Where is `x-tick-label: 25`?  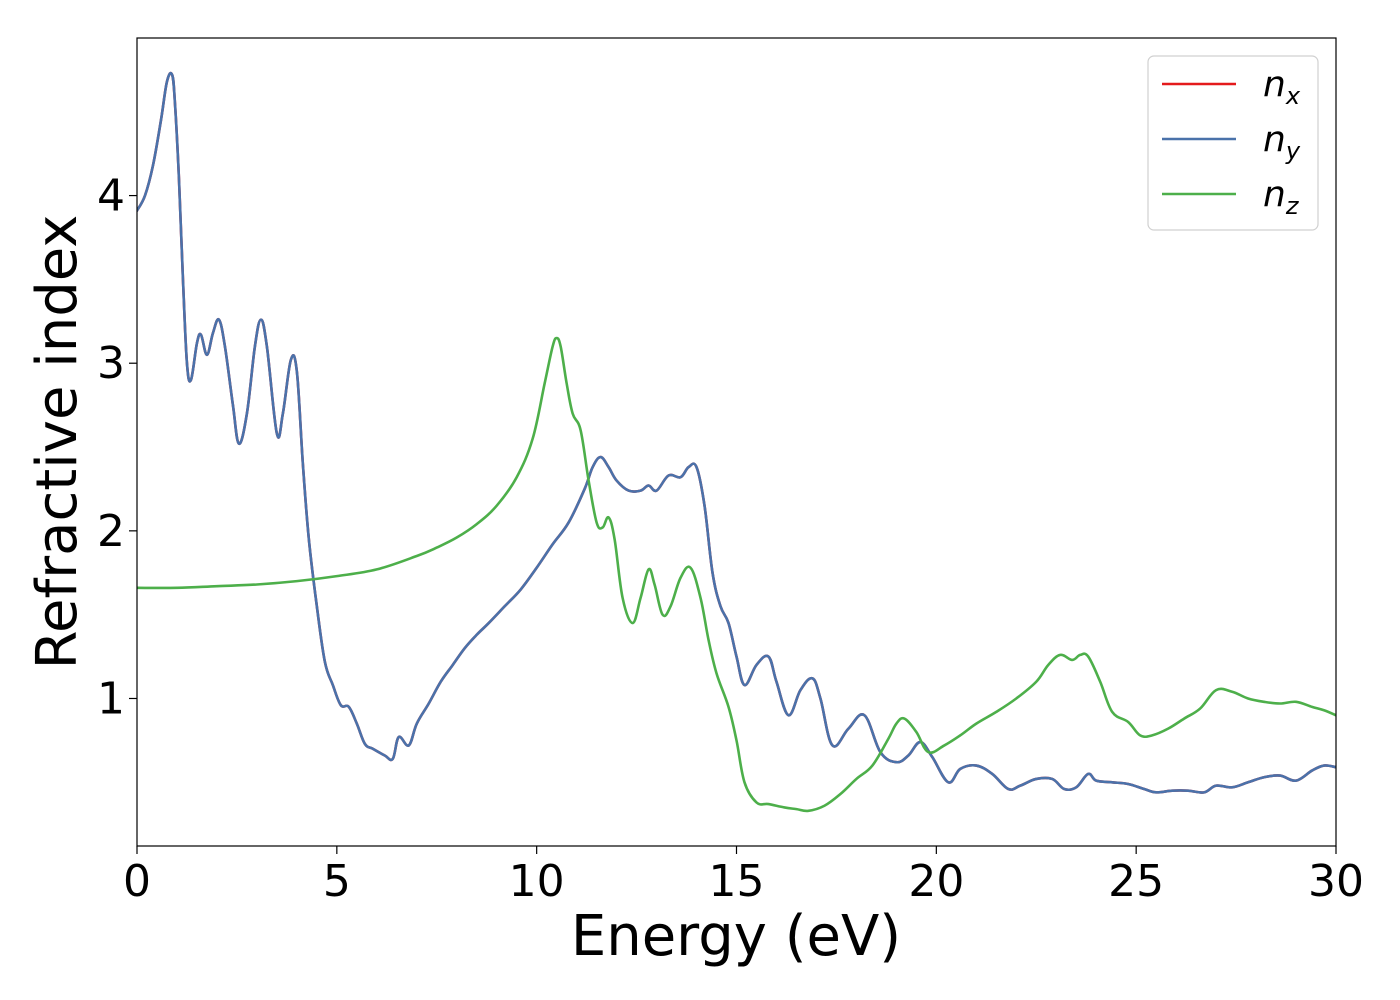
x-tick-label: 25 is located at coordinates (1136, 881).